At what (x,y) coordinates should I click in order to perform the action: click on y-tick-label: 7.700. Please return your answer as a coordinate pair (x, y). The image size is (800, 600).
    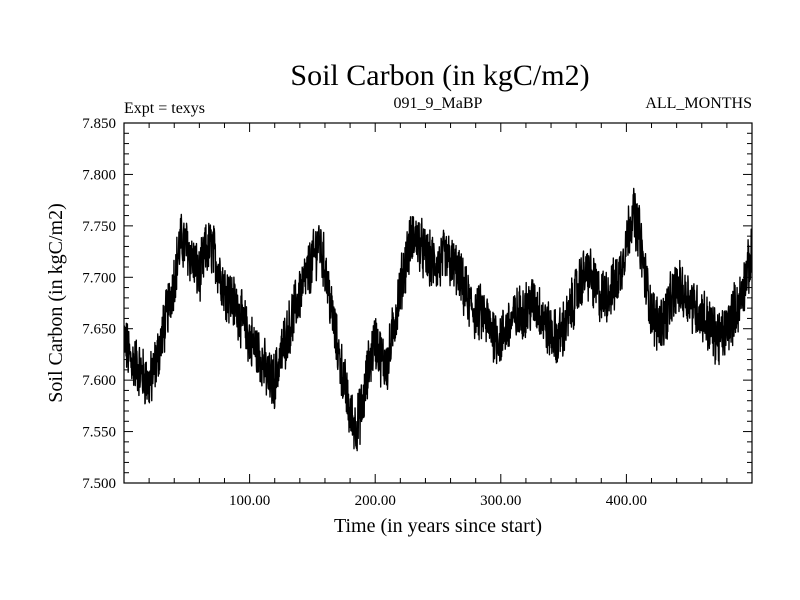
    Looking at the image, I should click on (99, 278).